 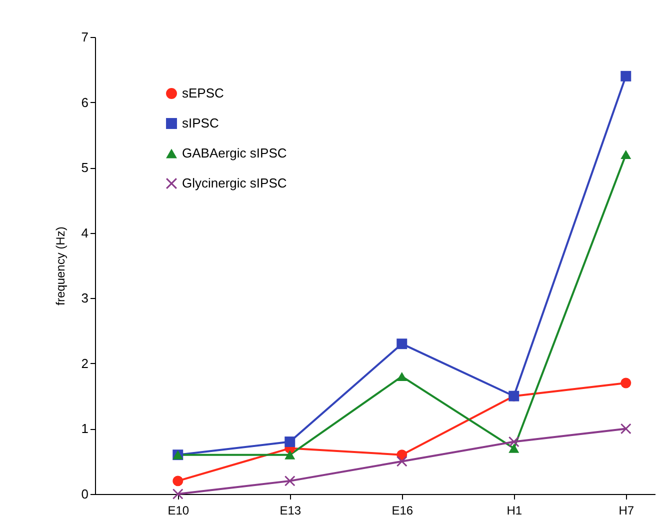 What do you see at coordinates (514, 511) in the screenshot?
I see `x-tick-label: H1` at bounding box center [514, 511].